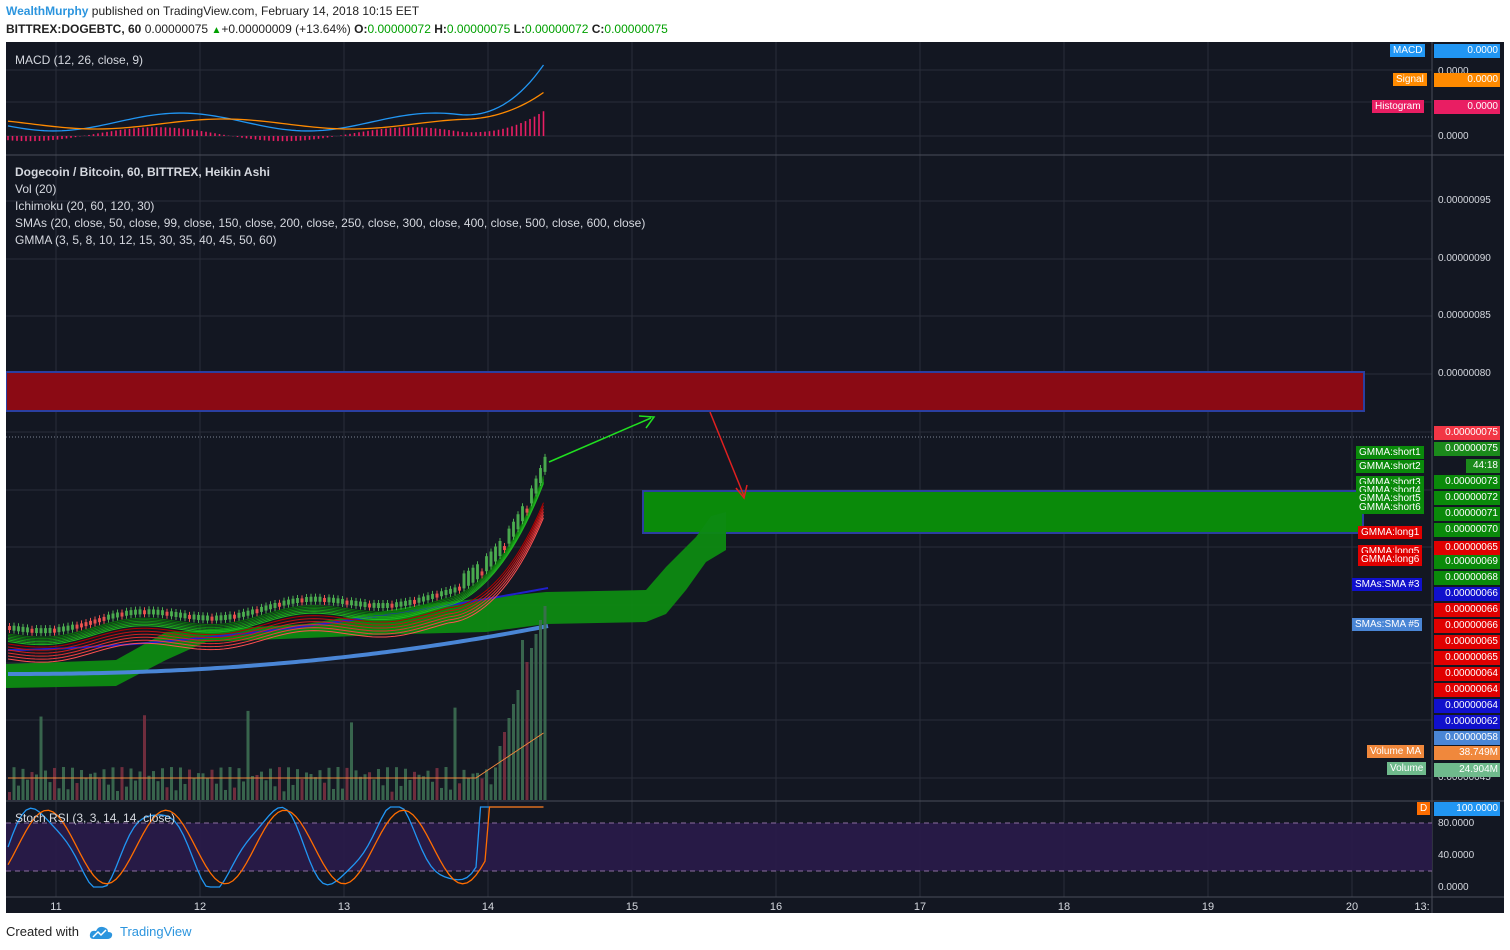 The width and height of the screenshot is (1510, 950). I want to click on price-tag: 0.00000062, so click(1467, 722).